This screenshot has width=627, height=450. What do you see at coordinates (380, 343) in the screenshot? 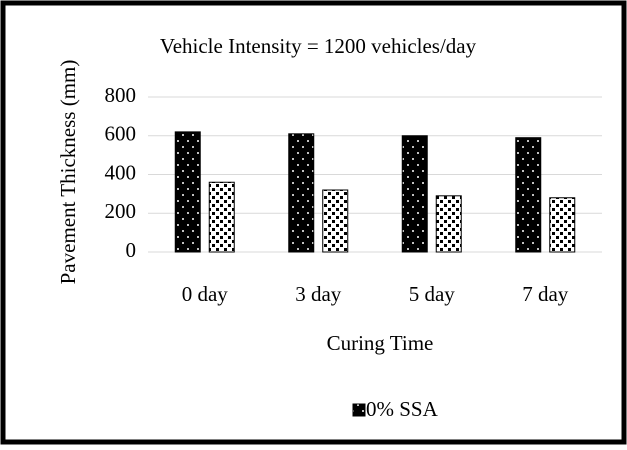
I see `x-axis-title: Curing Time` at bounding box center [380, 343].